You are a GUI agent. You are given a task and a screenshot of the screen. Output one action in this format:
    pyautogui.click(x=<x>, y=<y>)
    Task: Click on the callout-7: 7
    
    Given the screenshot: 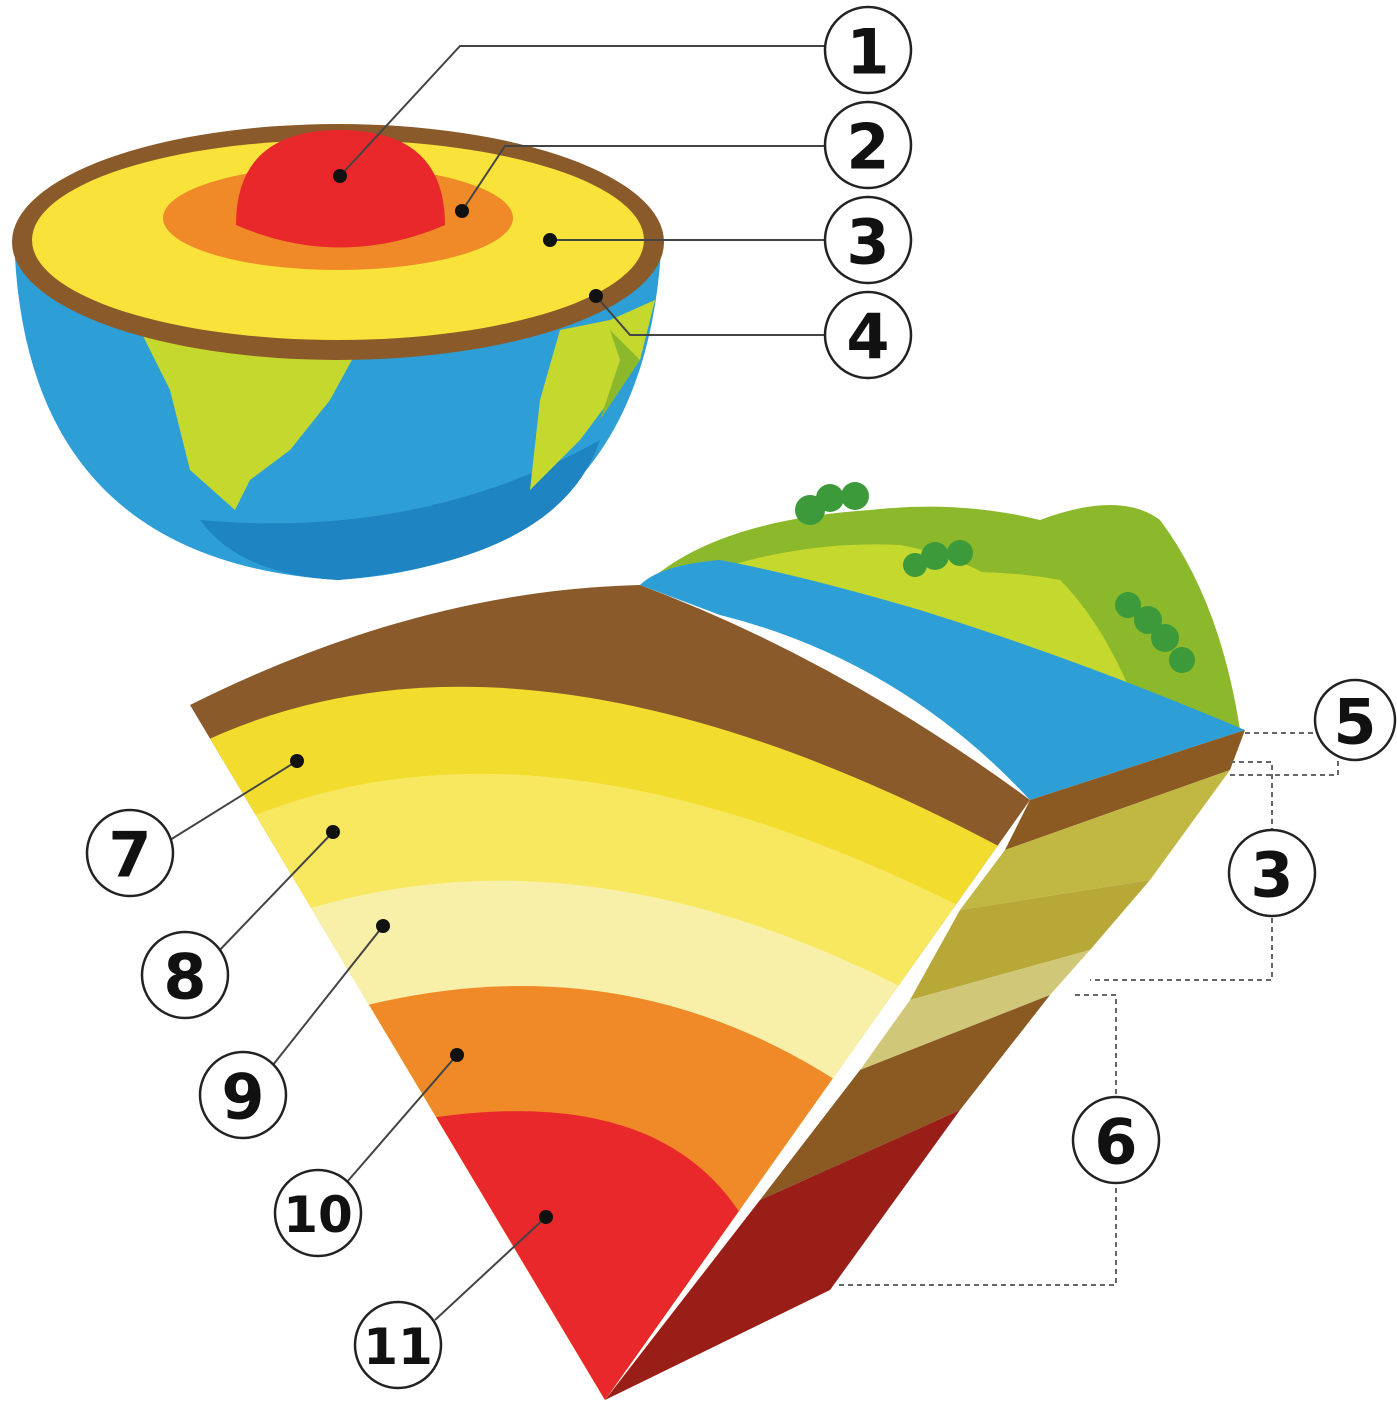 What is the action you would take?
    pyautogui.click(x=130, y=853)
    